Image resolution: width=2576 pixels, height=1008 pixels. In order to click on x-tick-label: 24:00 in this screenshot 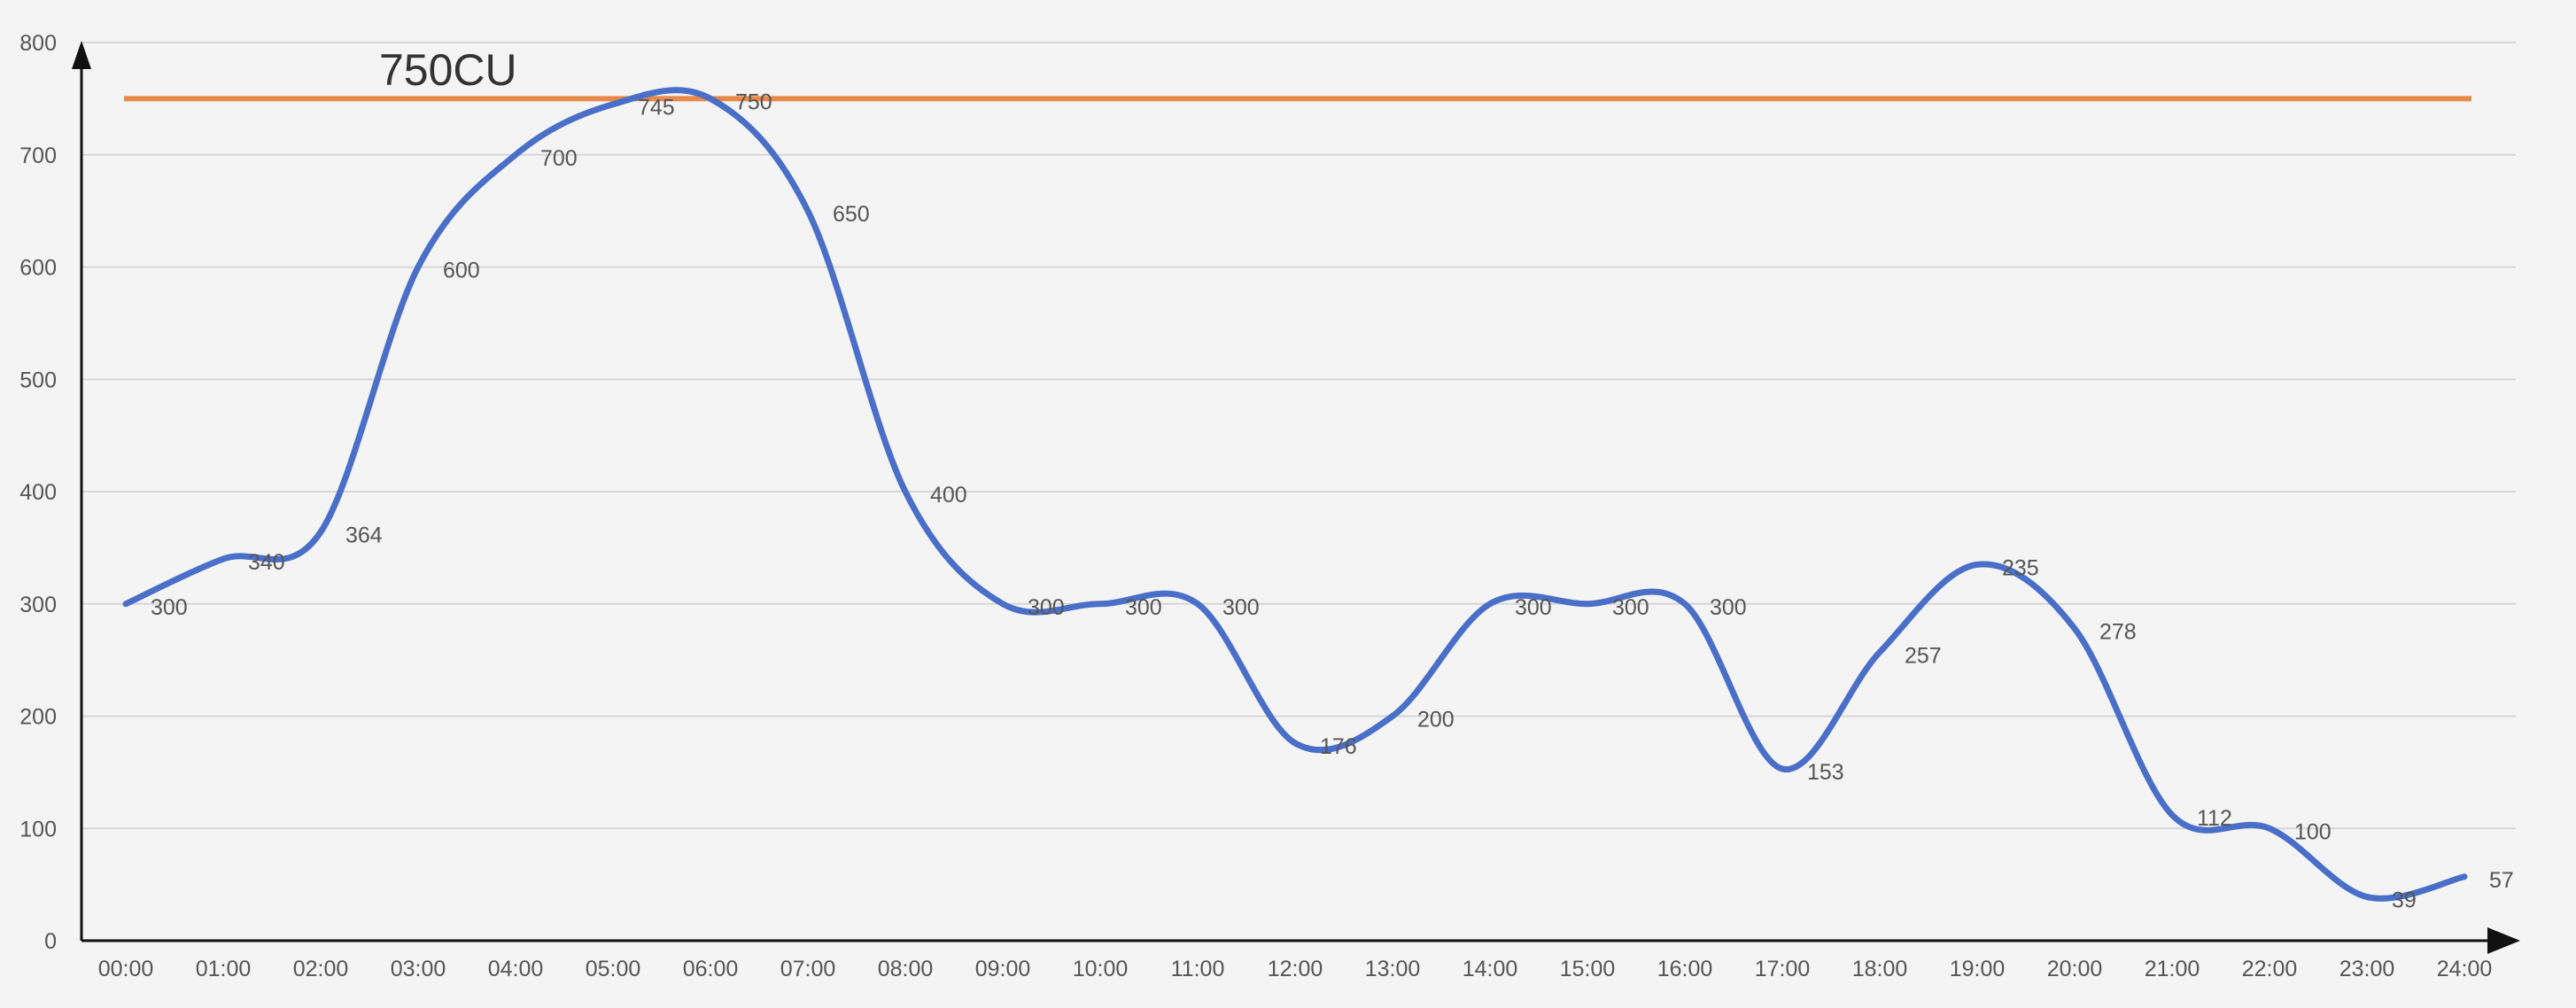, I will do `click(2465, 969)`.